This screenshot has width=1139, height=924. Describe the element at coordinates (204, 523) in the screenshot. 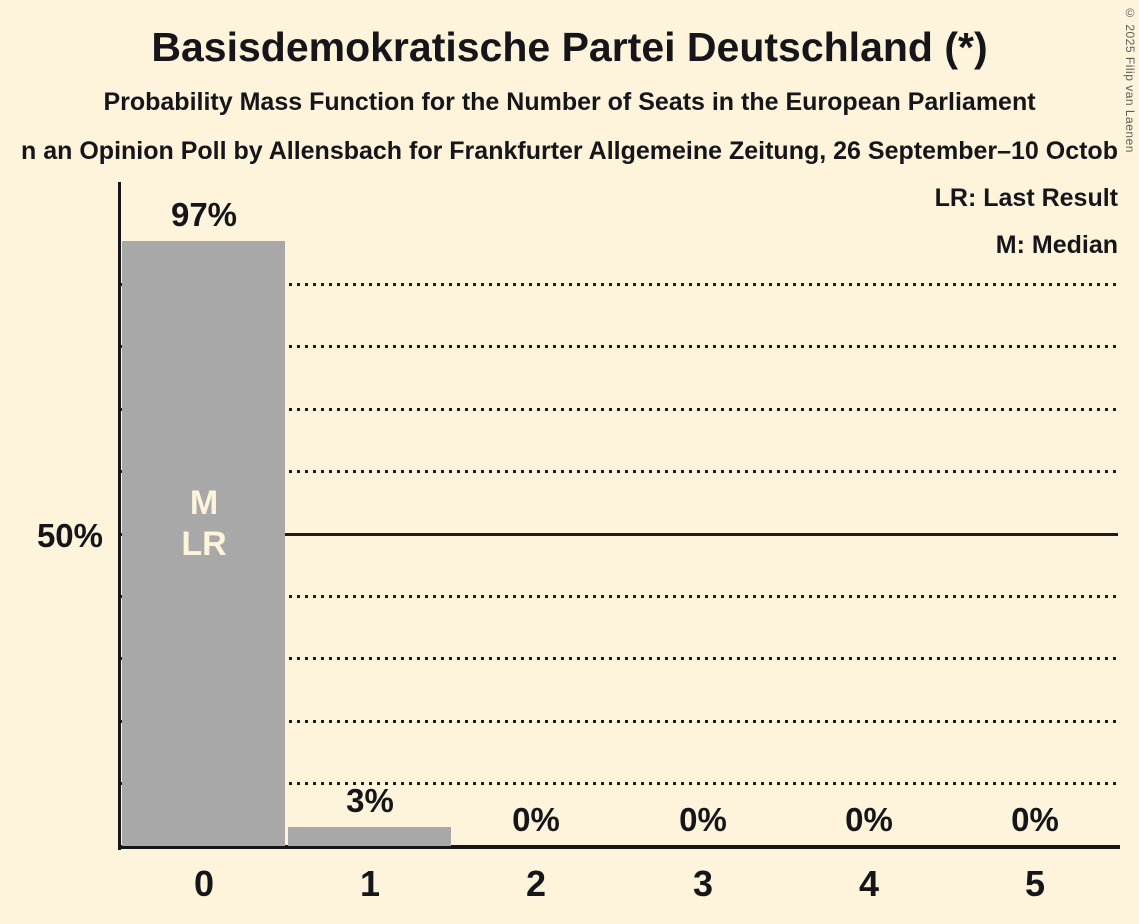

I see `in-bar-median-lastresult-label: M LR` at that location.